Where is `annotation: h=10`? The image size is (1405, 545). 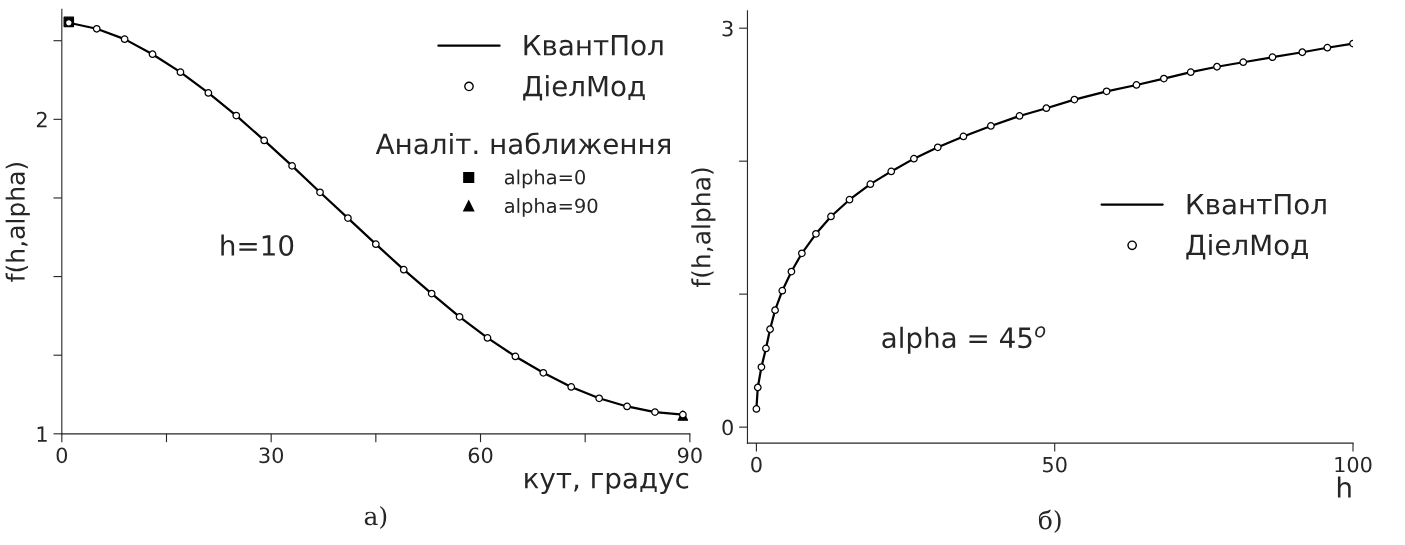 annotation: h=10 is located at coordinates (257, 245).